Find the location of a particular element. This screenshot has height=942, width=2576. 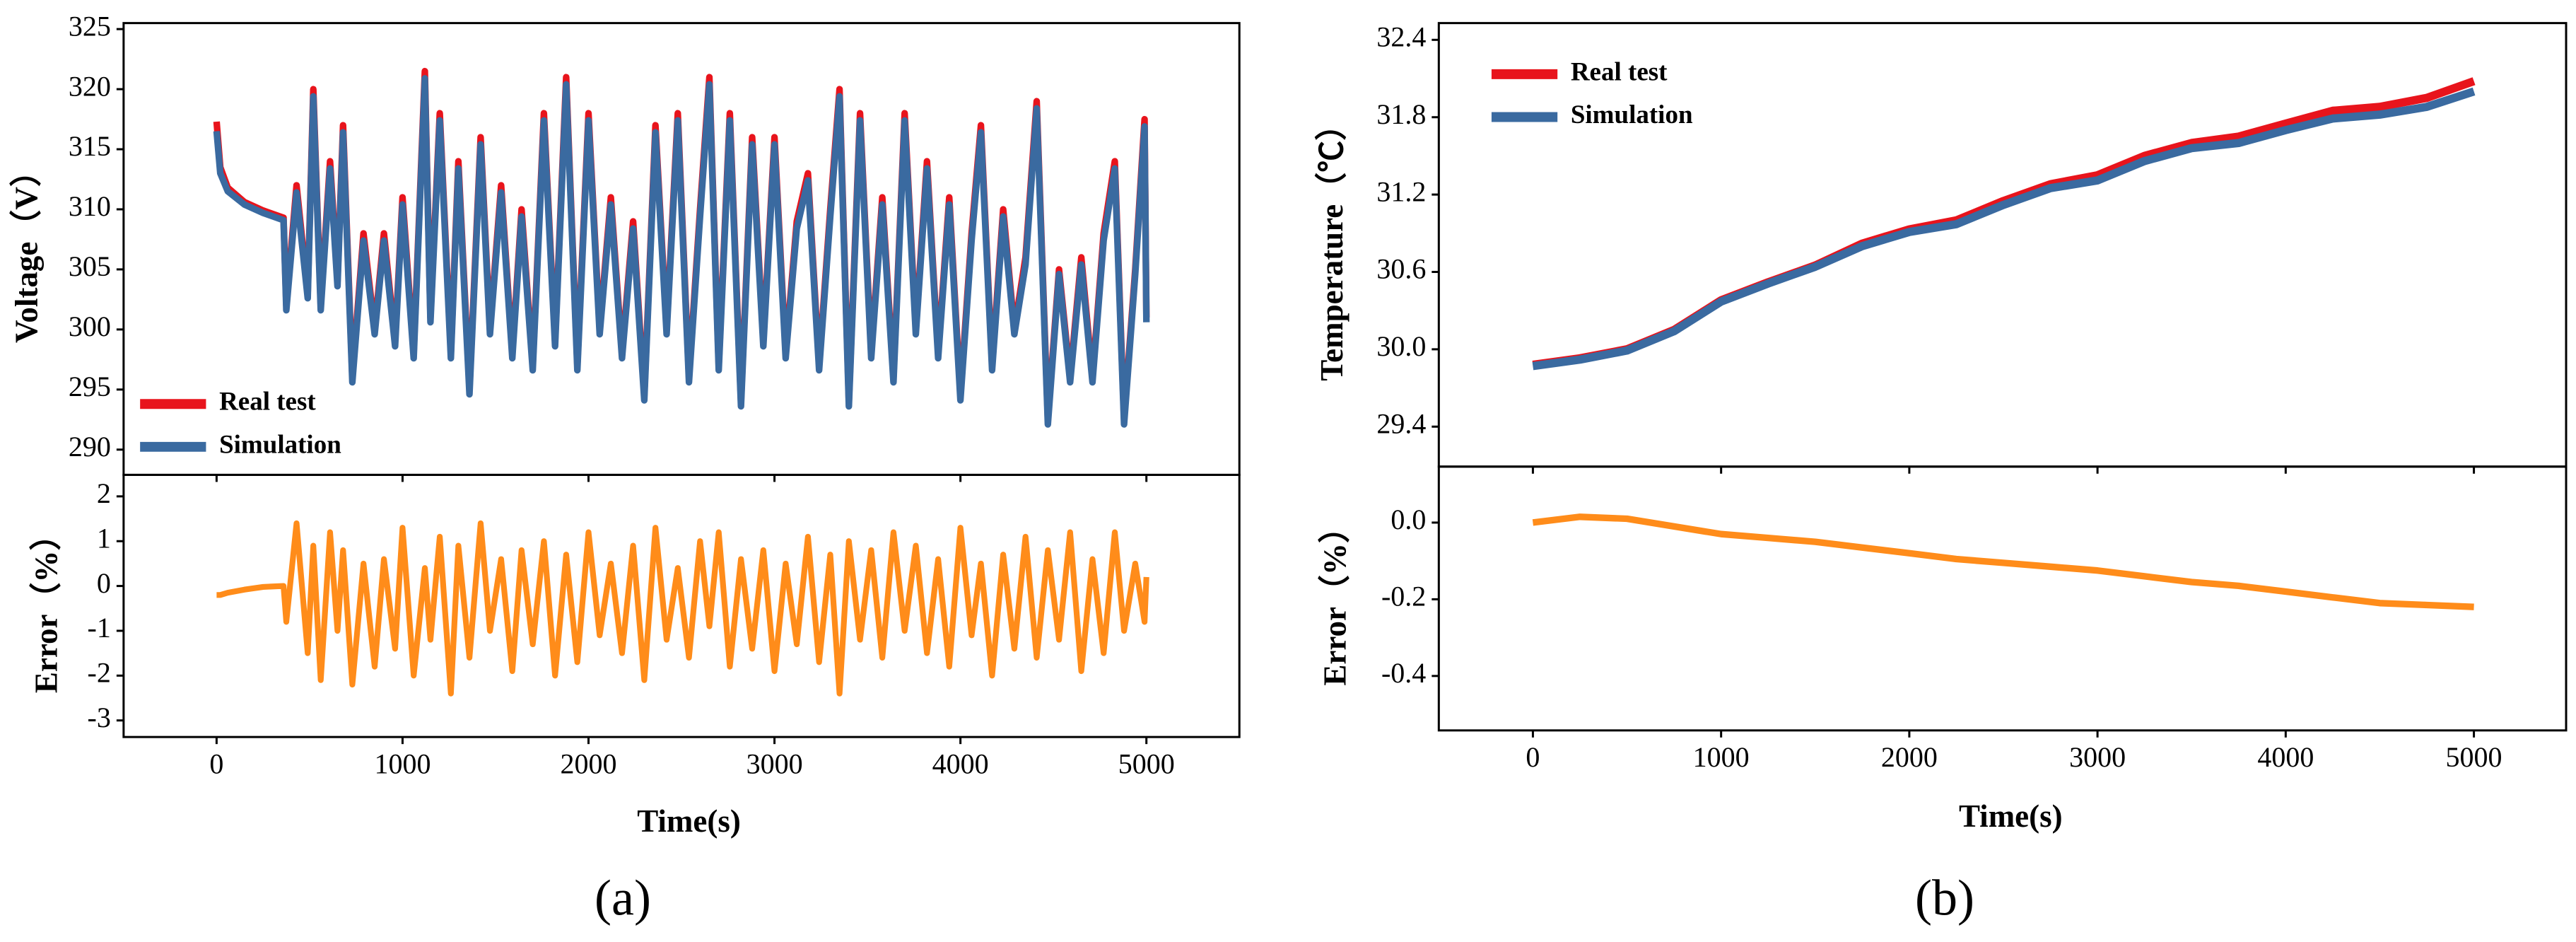

y-axis-label: Temperature（℃） is located at coordinates (1332, 245).